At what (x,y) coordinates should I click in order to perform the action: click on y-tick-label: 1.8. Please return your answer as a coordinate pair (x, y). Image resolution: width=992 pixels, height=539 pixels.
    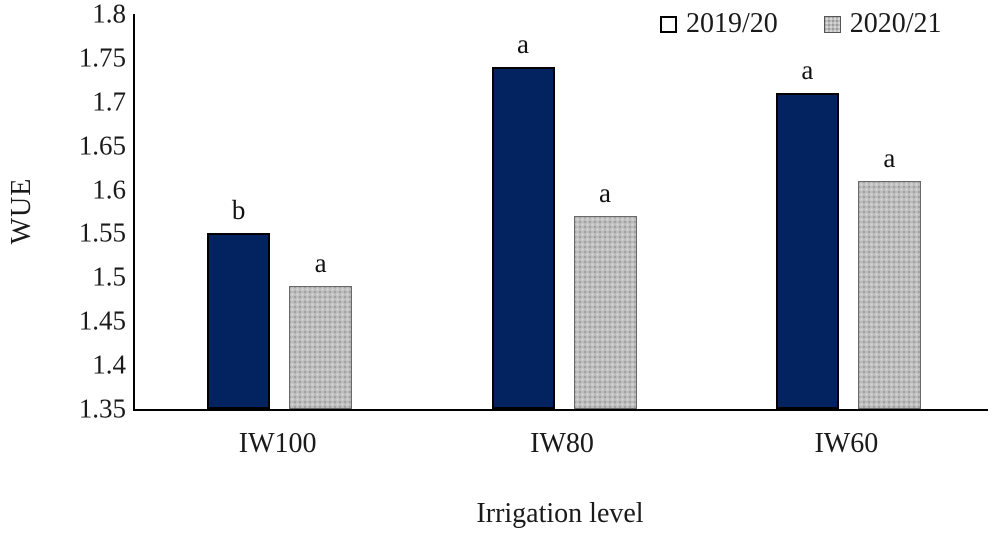
    Looking at the image, I should click on (109, 14).